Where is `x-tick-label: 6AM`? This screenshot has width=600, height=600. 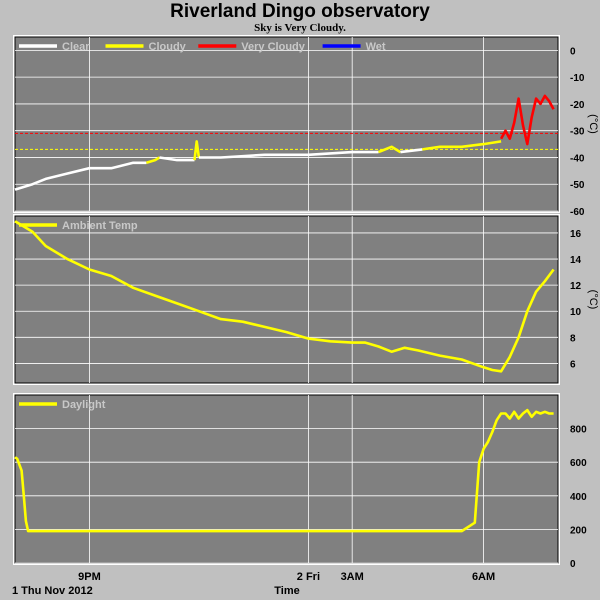 x-tick-label: 6AM is located at coordinates (483, 577).